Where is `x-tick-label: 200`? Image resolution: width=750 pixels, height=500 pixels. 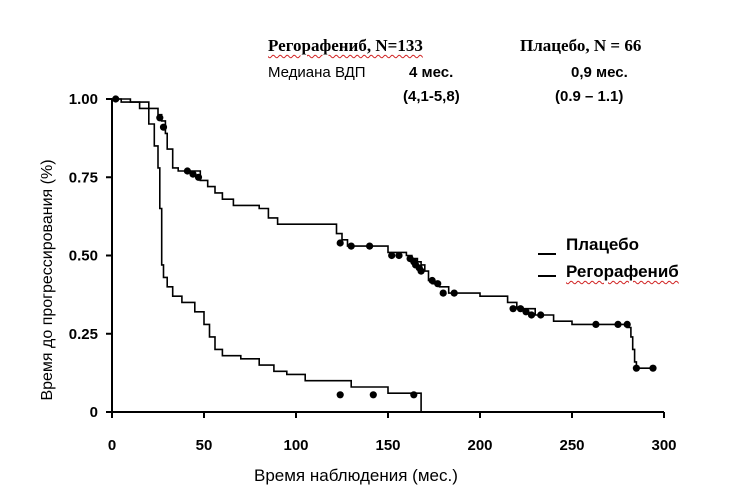
x-tick-label: 200 is located at coordinates (479, 445).